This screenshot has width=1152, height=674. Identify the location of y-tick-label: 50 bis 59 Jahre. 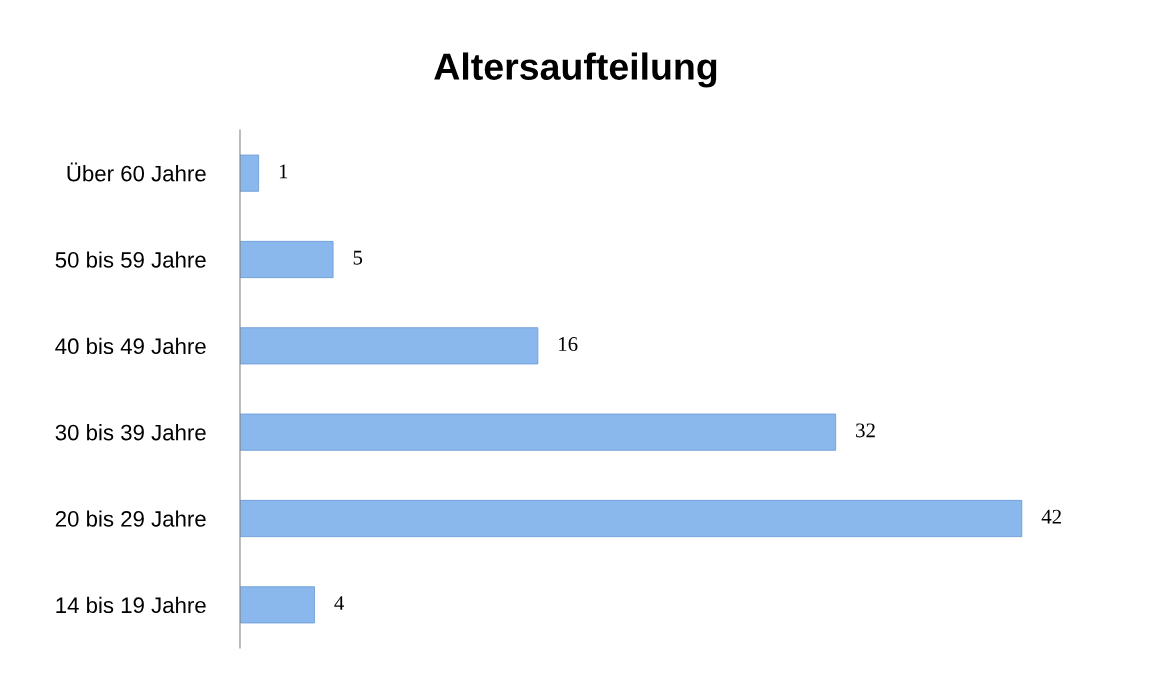
(130, 259).